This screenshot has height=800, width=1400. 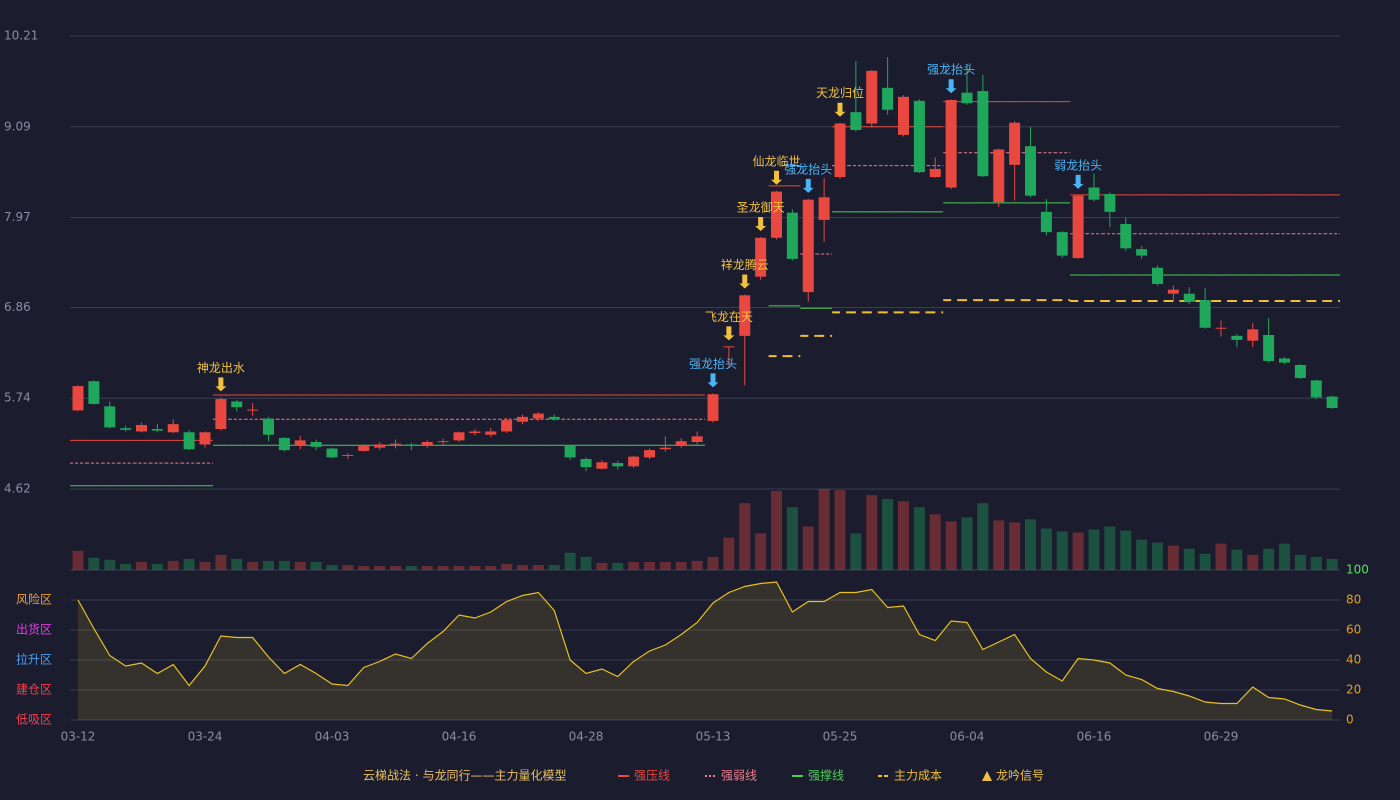 I want to click on x-tick-label: 03-24, so click(x=205, y=737).